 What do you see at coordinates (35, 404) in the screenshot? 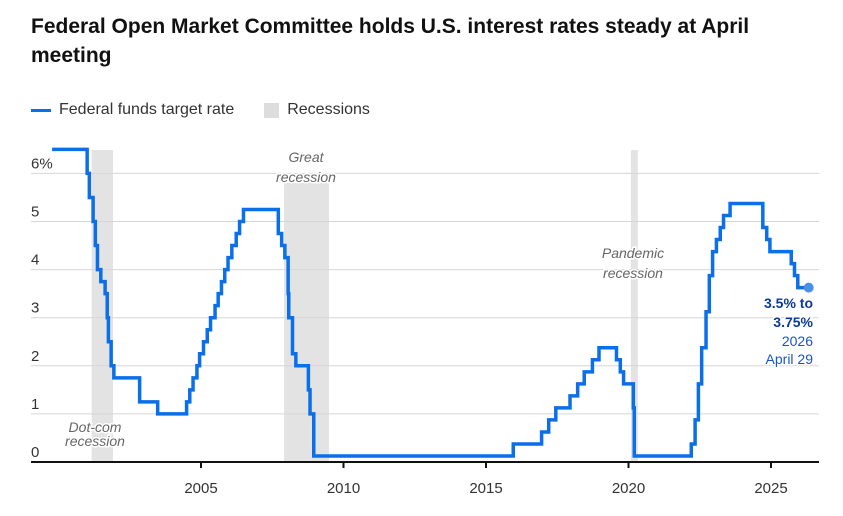
I see `y-tick-label: 1` at bounding box center [35, 404].